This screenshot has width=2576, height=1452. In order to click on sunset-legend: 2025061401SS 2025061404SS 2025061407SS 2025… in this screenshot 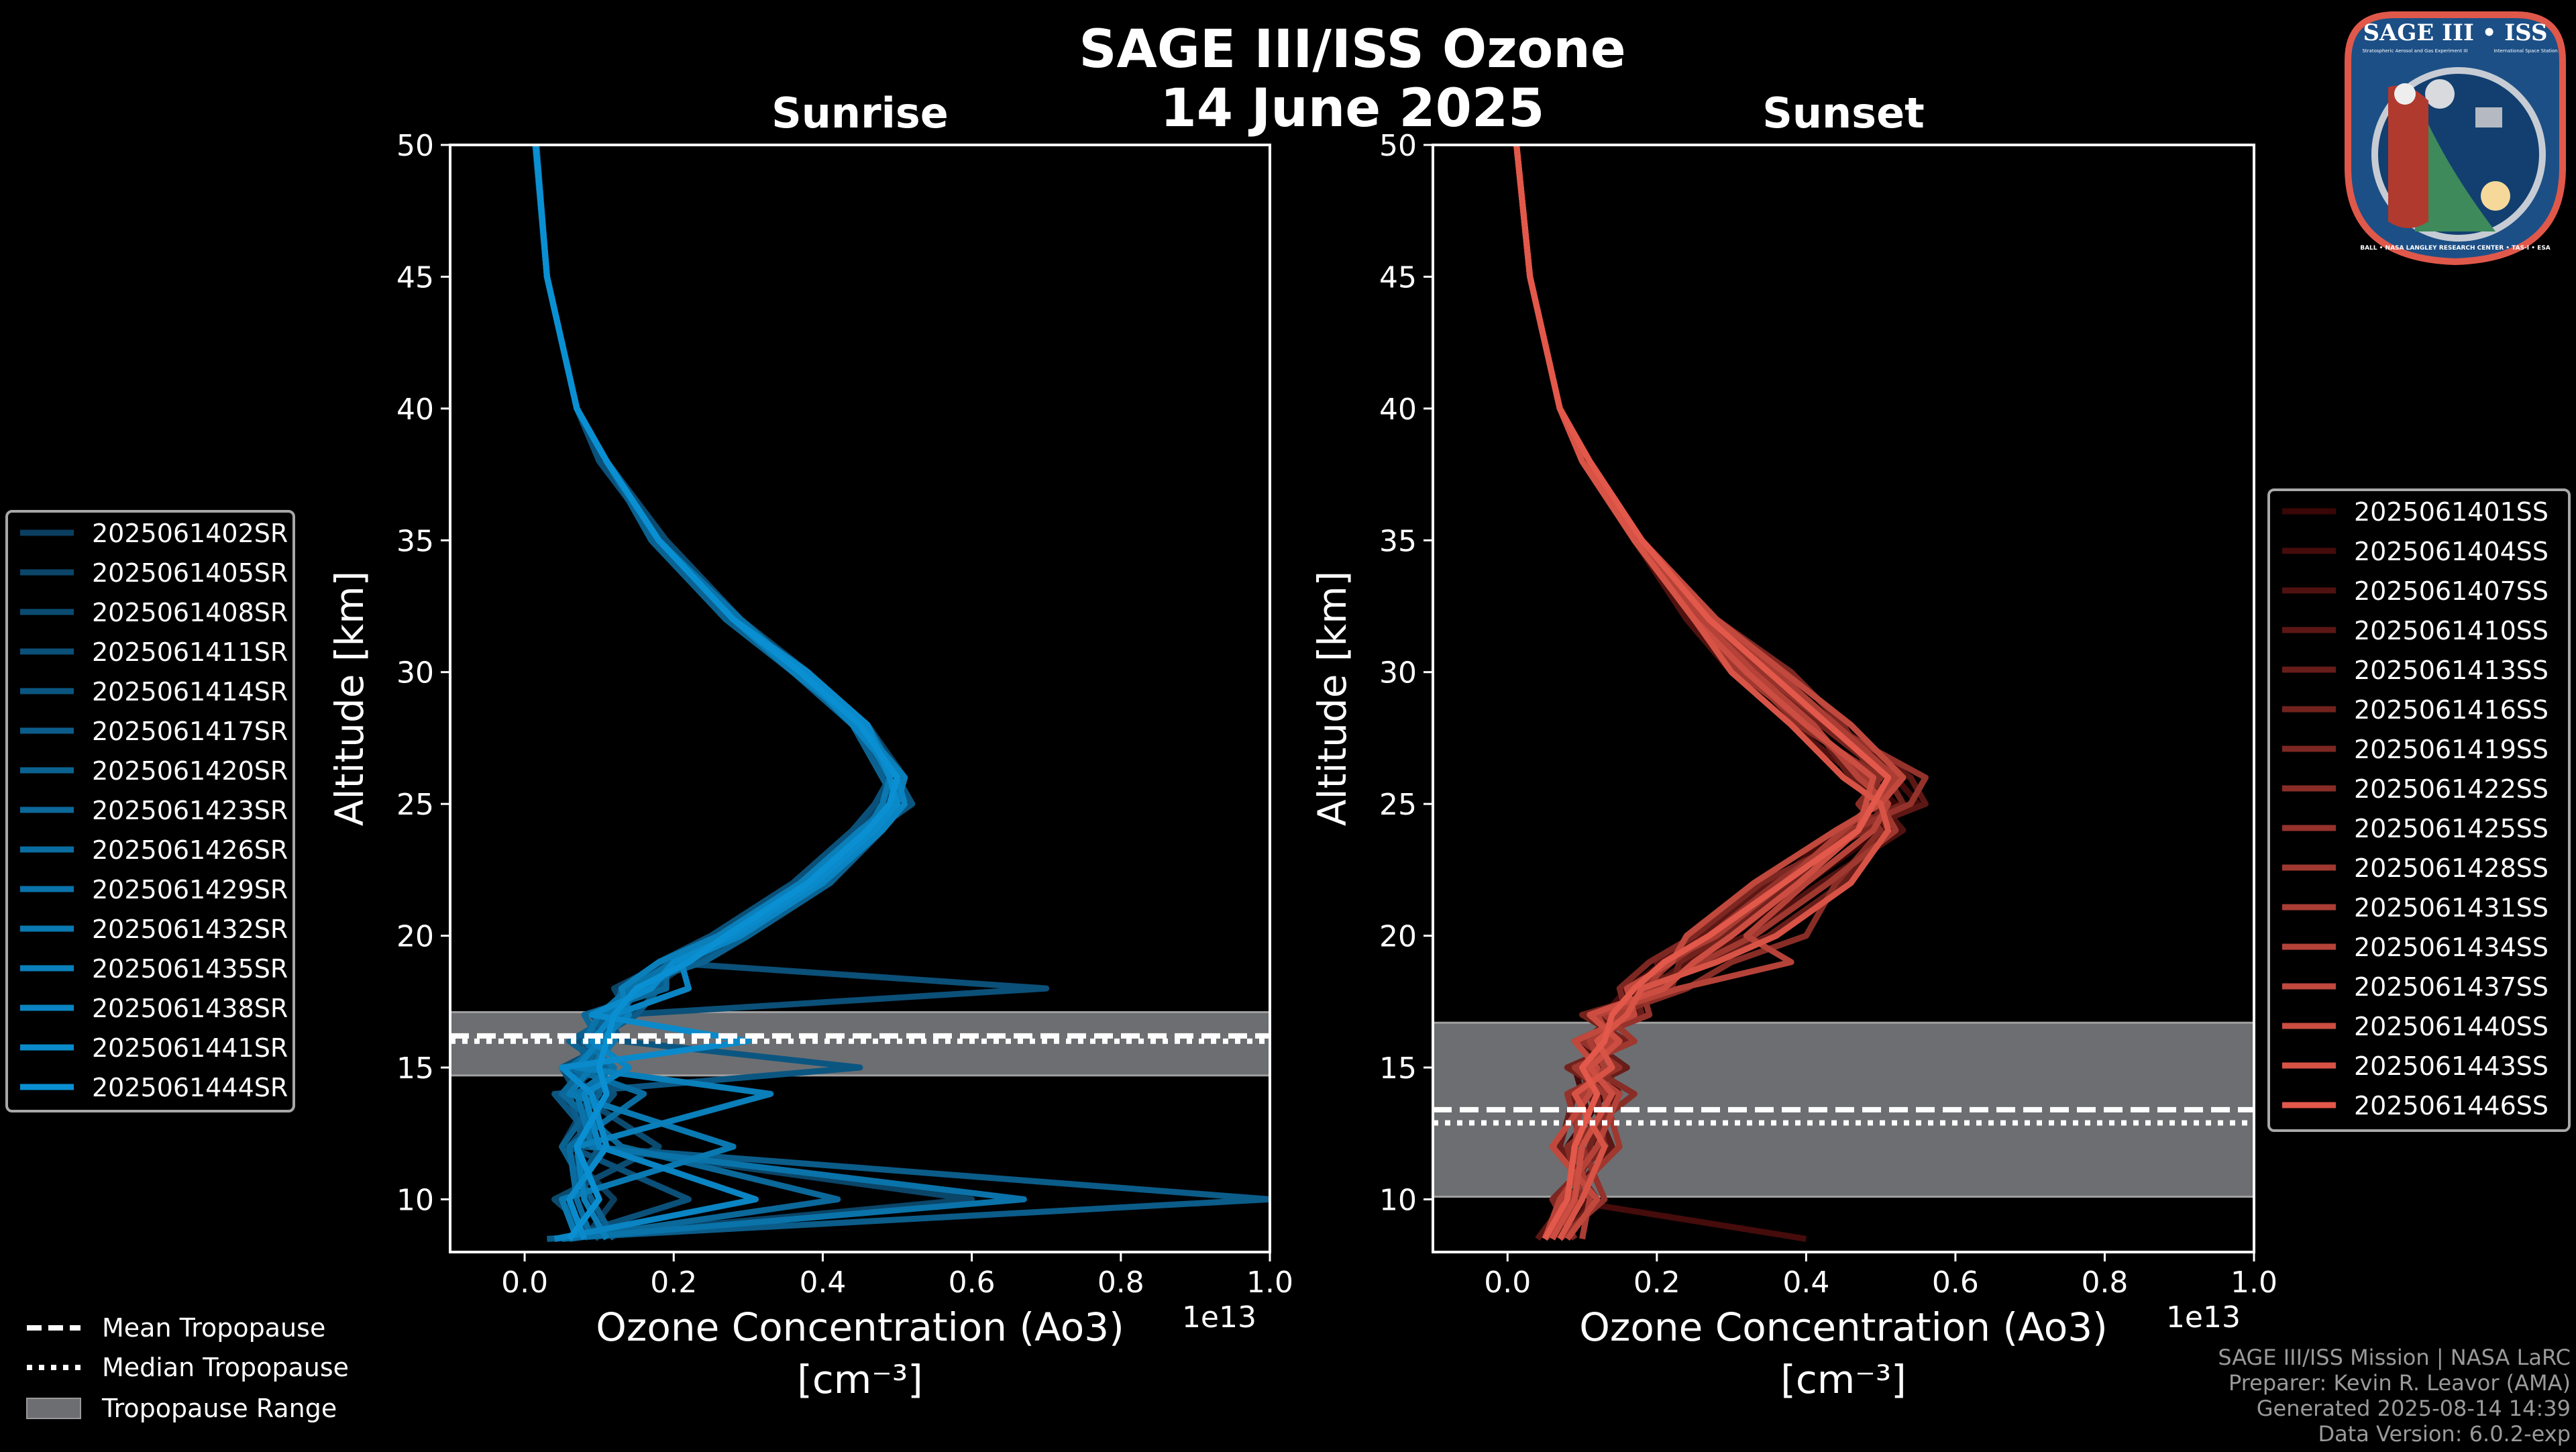, I will do `click(2419, 810)`.